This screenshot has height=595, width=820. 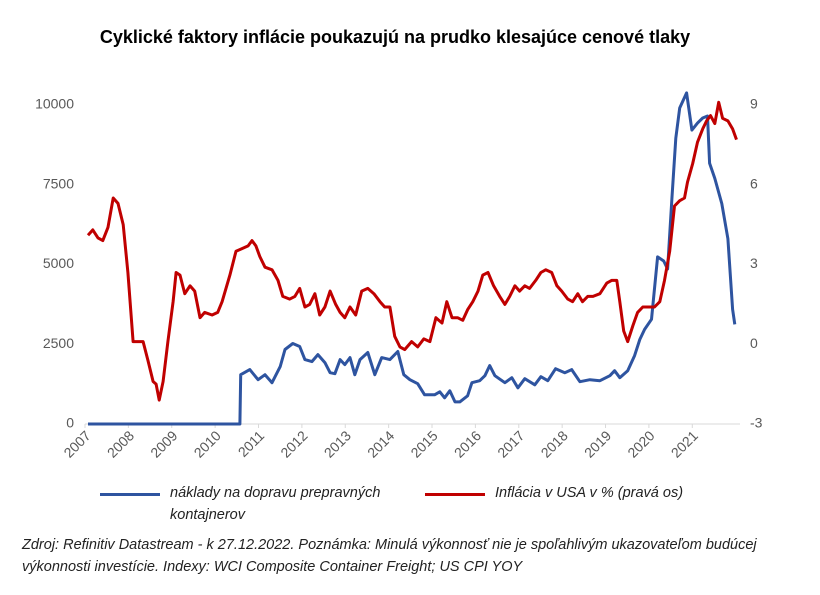 What do you see at coordinates (380, 443) in the screenshot?
I see `x-tick-label: 2014` at bounding box center [380, 443].